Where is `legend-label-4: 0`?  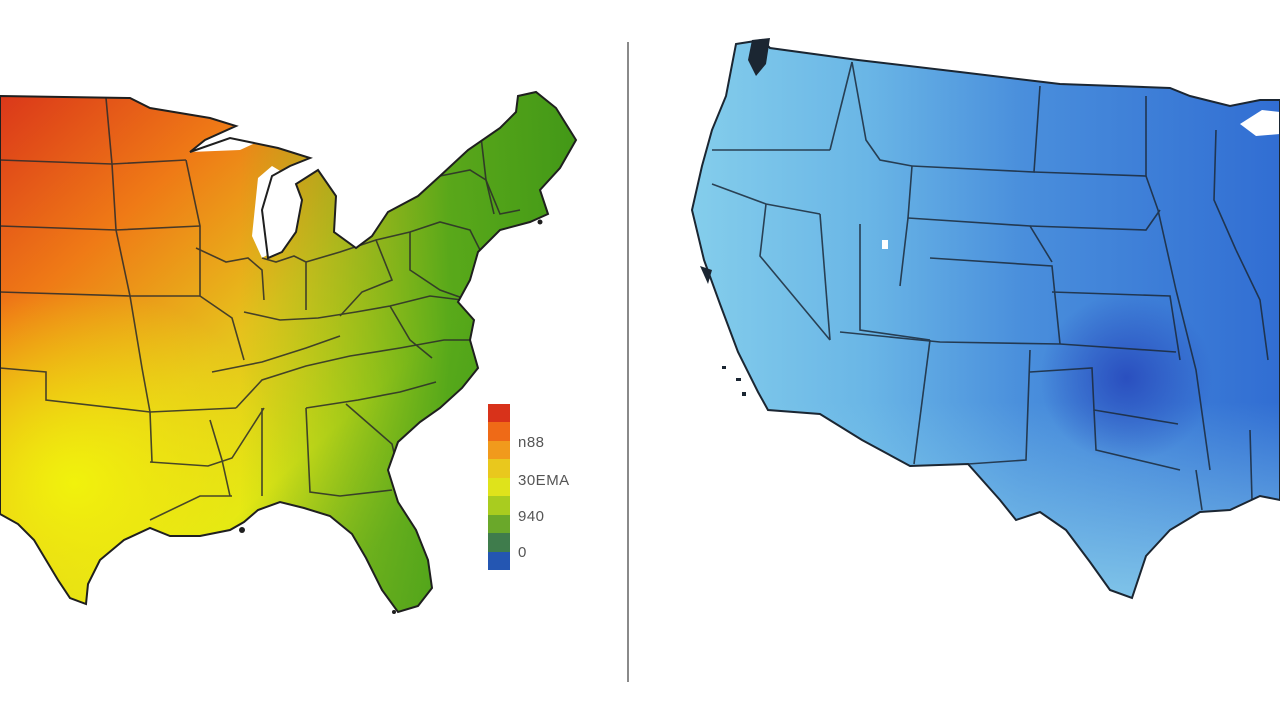
legend-label-4: 0 is located at coordinates (522, 552).